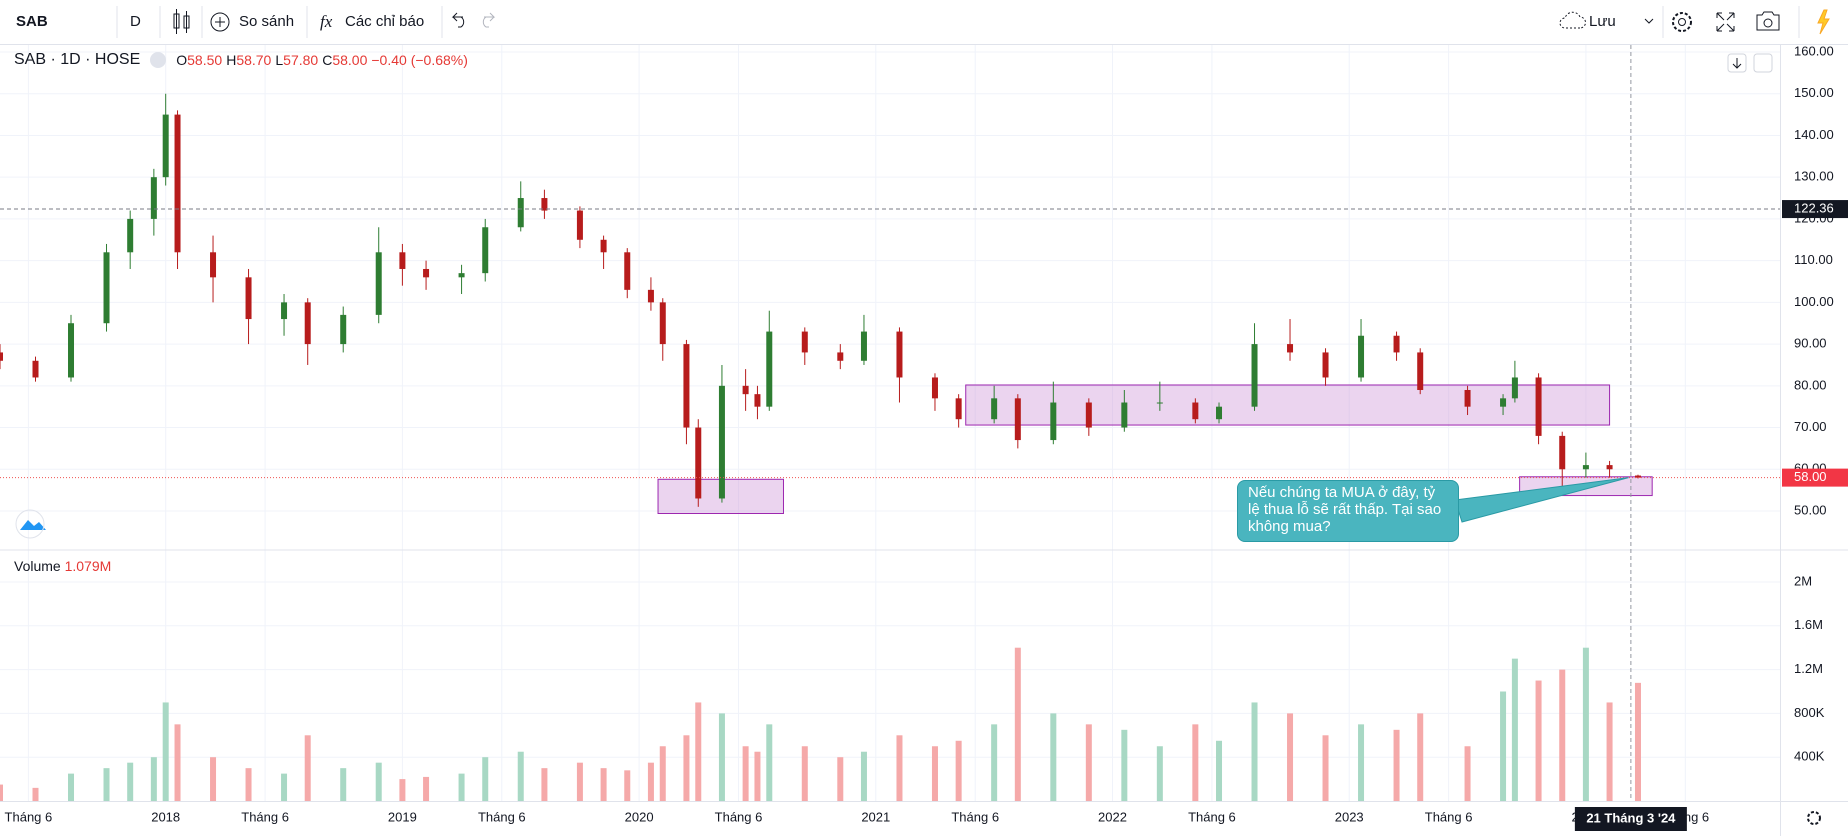 The width and height of the screenshot is (1848, 836). Describe the element at coordinates (279, 60) in the screenshot. I see `l-label: L` at that location.